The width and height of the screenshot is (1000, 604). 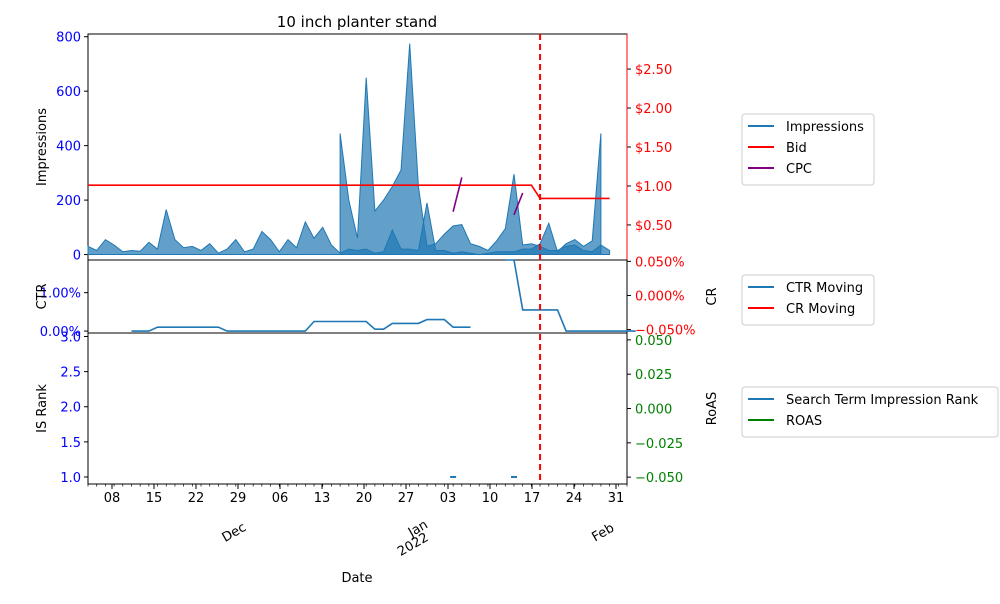 What do you see at coordinates (357, 408) in the screenshot?
I see `panel-frame` at bounding box center [357, 408].